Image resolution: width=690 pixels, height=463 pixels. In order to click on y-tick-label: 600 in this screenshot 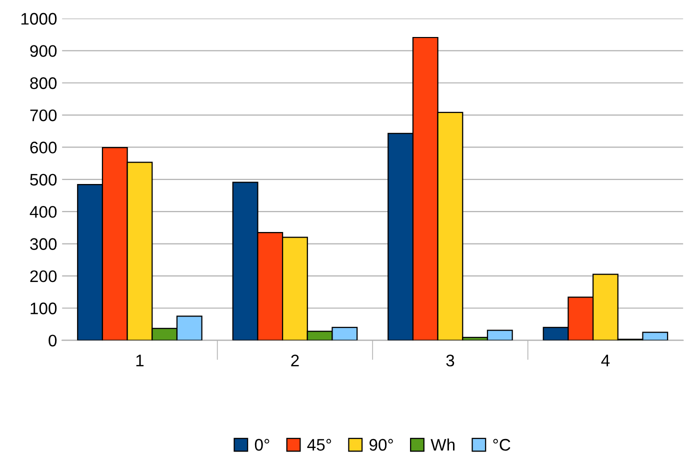, I will do `click(43, 148)`.